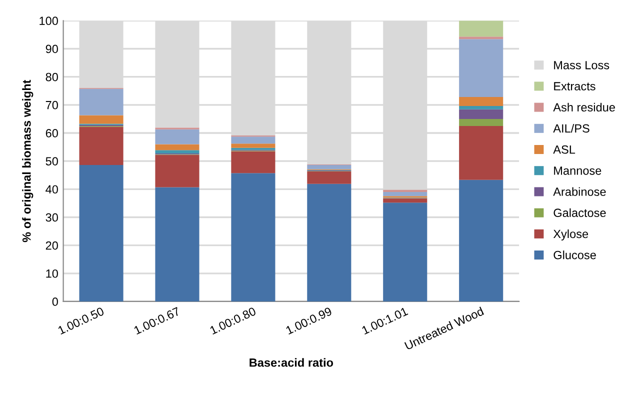  I want to click on y-tick-label: 80, so click(52, 77).